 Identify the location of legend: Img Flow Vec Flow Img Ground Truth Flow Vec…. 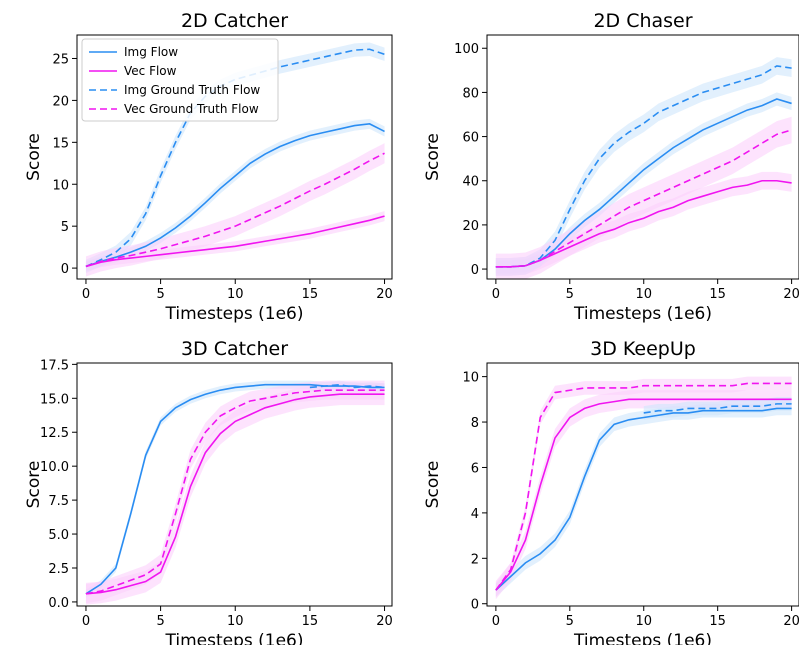
(180, 80).